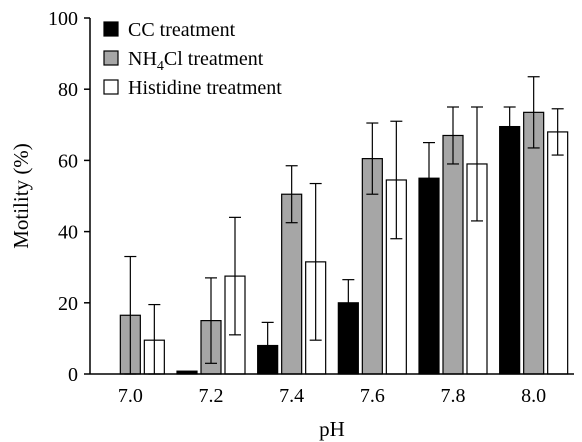 This screenshot has height=442, width=582. Describe the element at coordinates (372, 396) in the screenshot. I see `x-tick-label: 7.6` at that location.